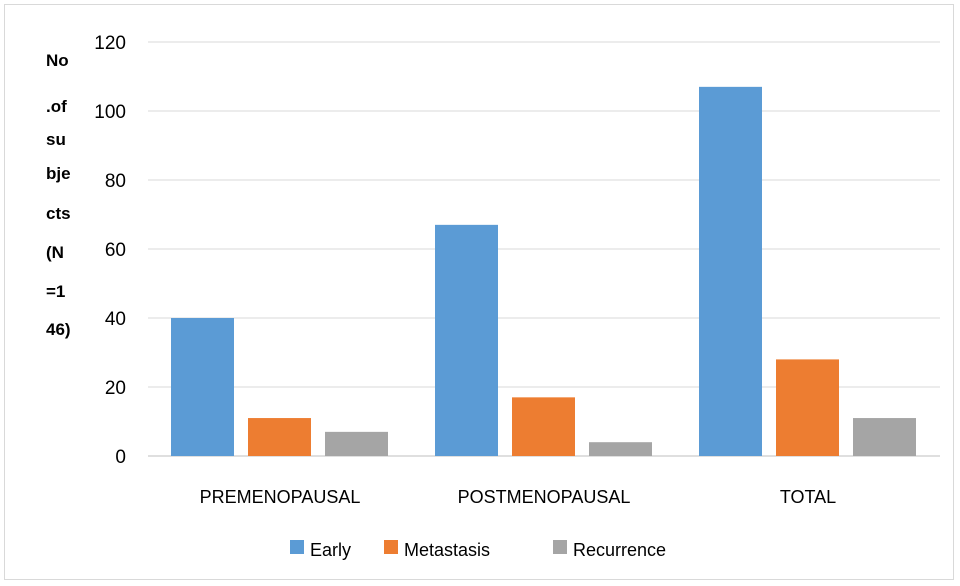 Image resolution: width=960 pixels, height=586 pixels. What do you see at coordinates (58, 329) in the screenshot?
I see `y-axis-label-line: 46)` at bounding box center [58, 329].